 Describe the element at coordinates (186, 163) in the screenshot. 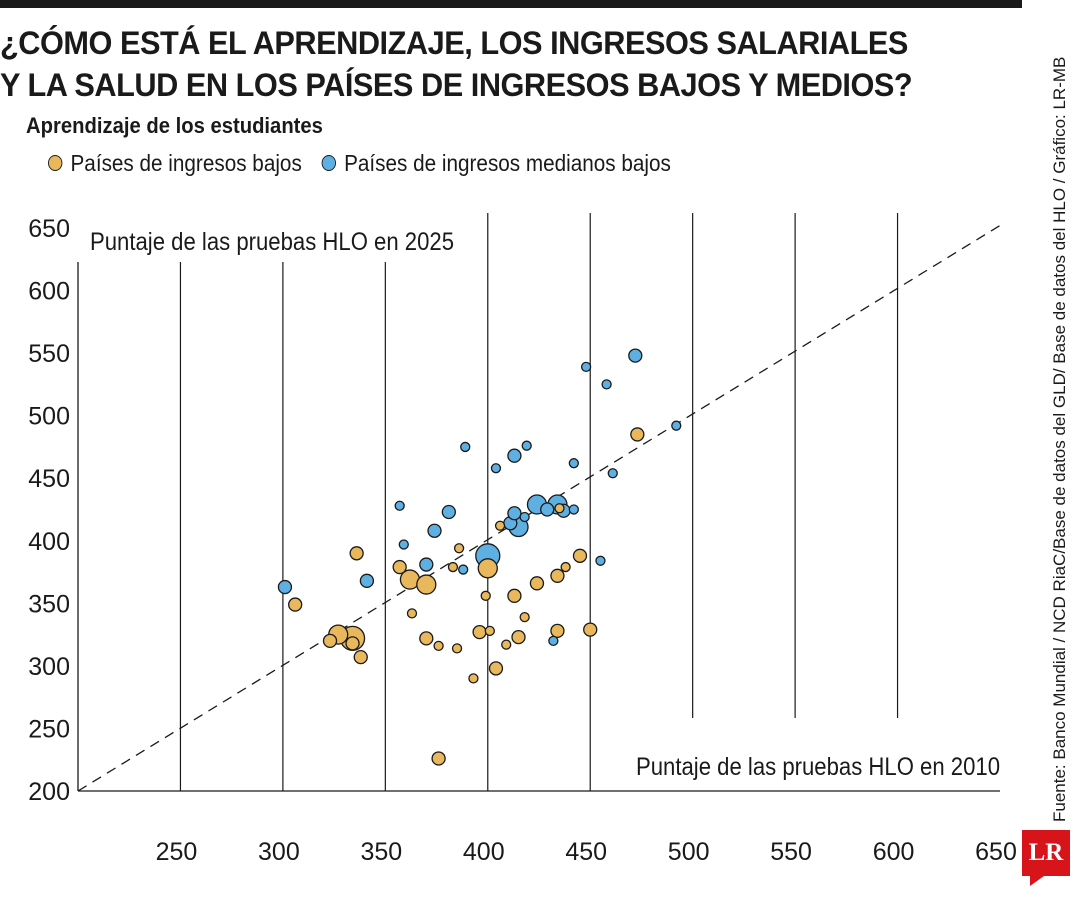

I see `legend-label-low-income: Países de ingresos bajos` at that location.